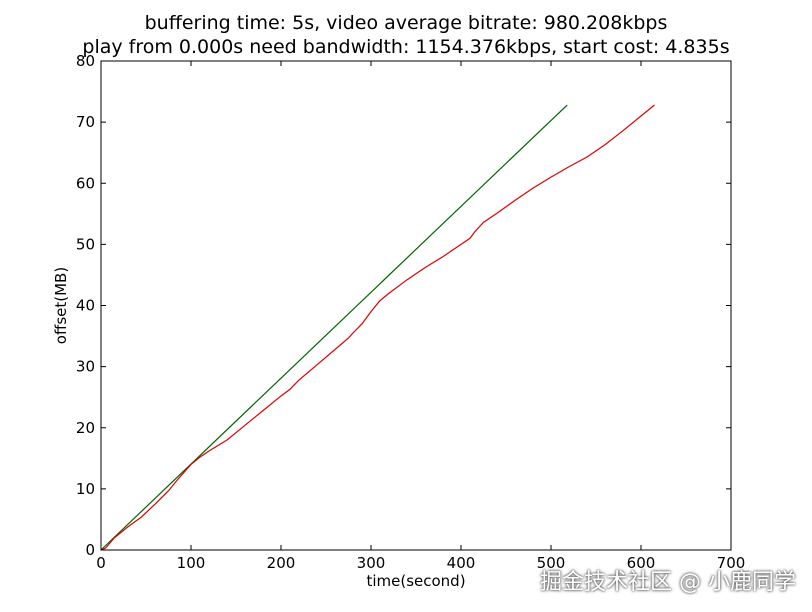 The height and width of the screenshot is (612, 812). What do you see at coordinates (668, 582) in the screenshot?
I see `watermark: 掘金技术社区 @ 小鹿同学` at bounding box center [668, 582].